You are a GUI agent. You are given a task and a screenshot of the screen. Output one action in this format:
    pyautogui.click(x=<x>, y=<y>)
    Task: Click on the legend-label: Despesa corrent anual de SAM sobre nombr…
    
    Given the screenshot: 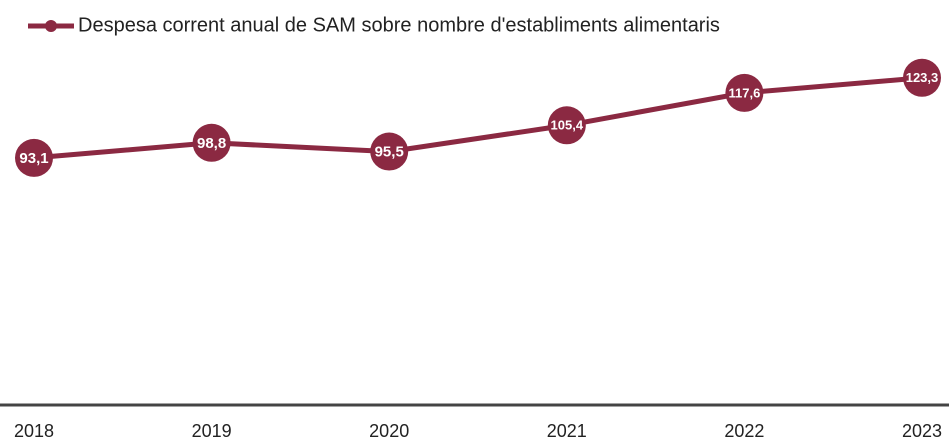 What is the action you would take?
    pyautogui.click(x=399, y=25)
    